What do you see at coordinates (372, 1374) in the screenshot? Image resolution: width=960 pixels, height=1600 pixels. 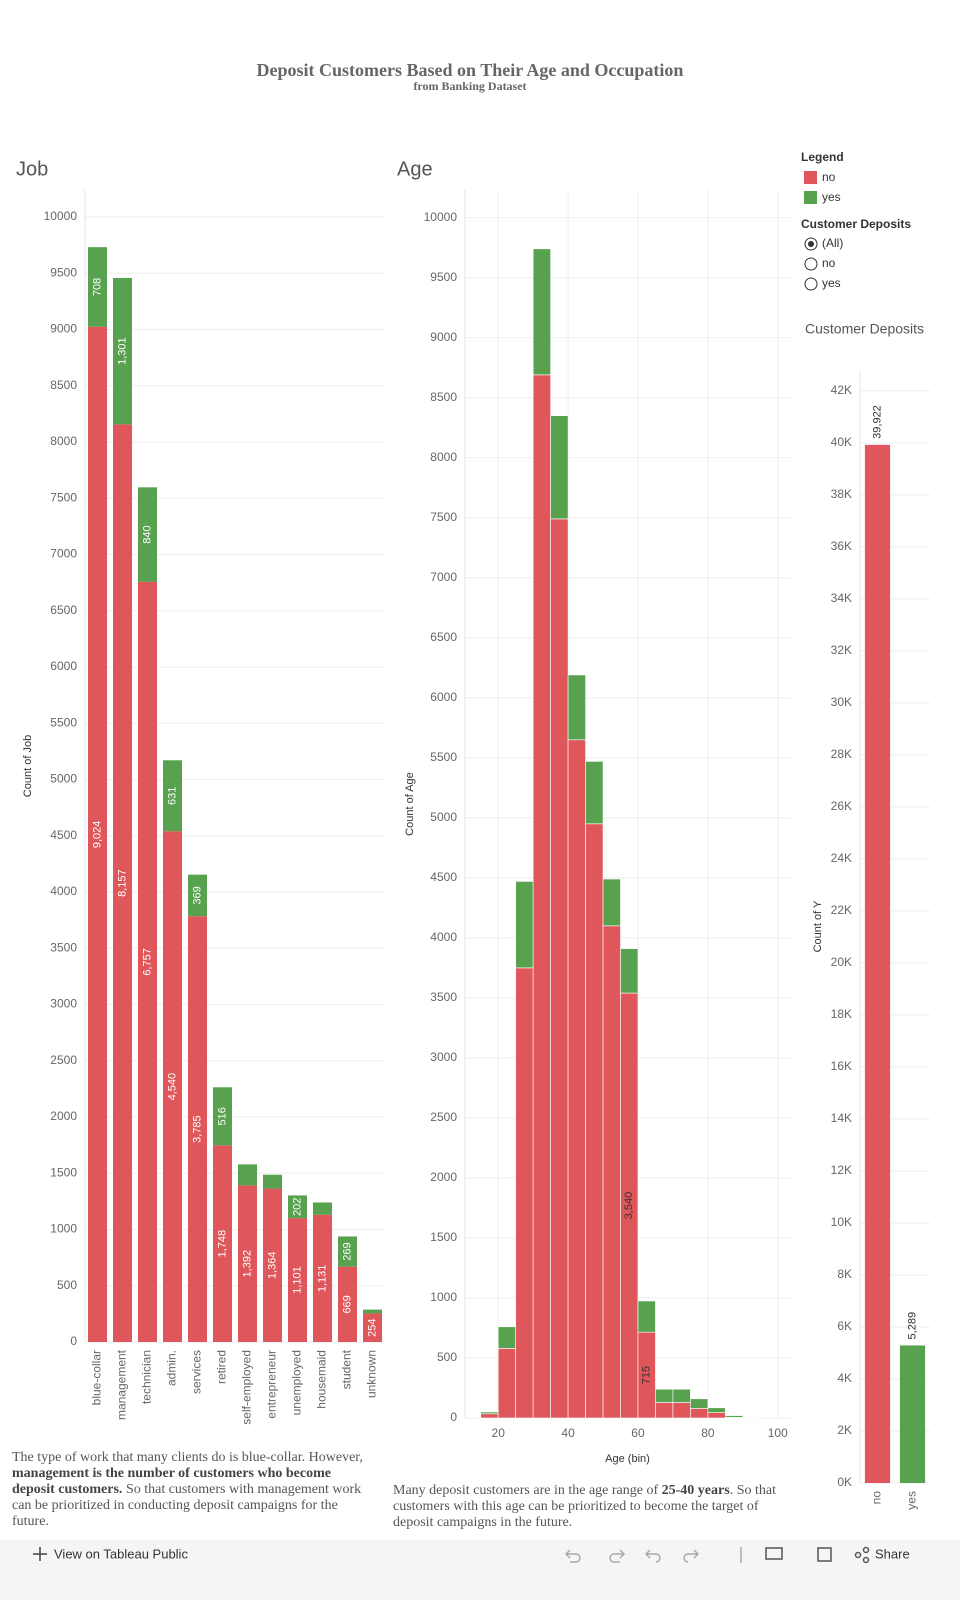 I see `x-tick-label: unknown` at bounding box center [372, 1374].